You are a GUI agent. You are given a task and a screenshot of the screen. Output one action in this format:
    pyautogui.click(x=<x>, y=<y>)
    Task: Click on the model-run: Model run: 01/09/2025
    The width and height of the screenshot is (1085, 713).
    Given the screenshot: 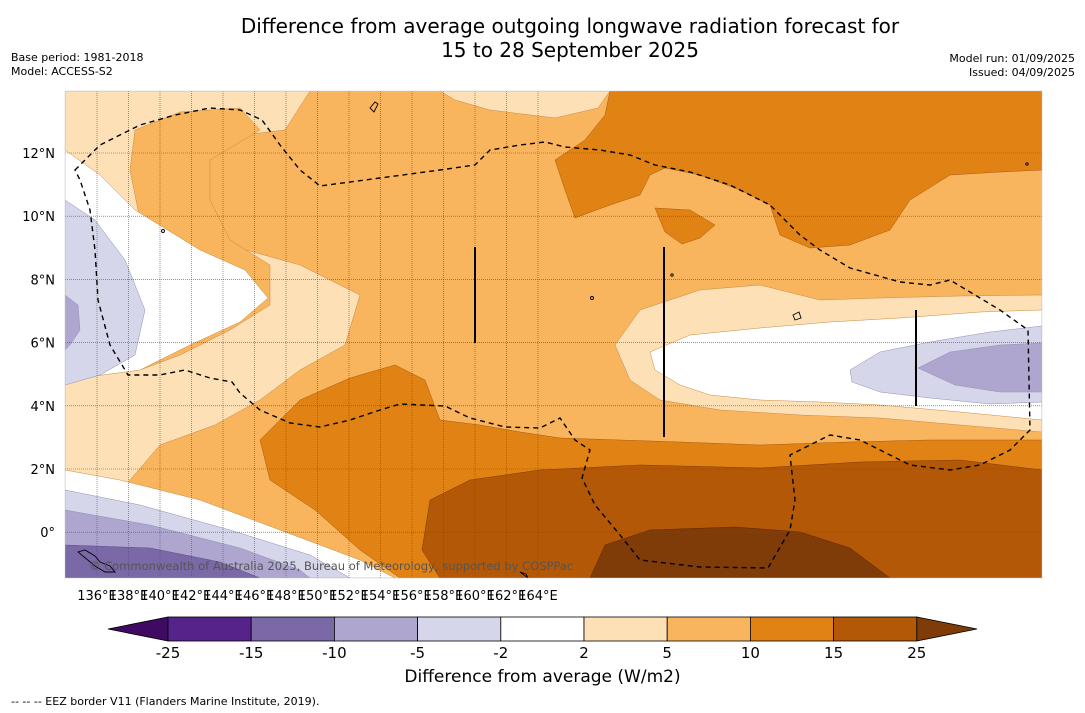 What is the action you would take?
    pyautogui.click(x=1012, y=58)
    